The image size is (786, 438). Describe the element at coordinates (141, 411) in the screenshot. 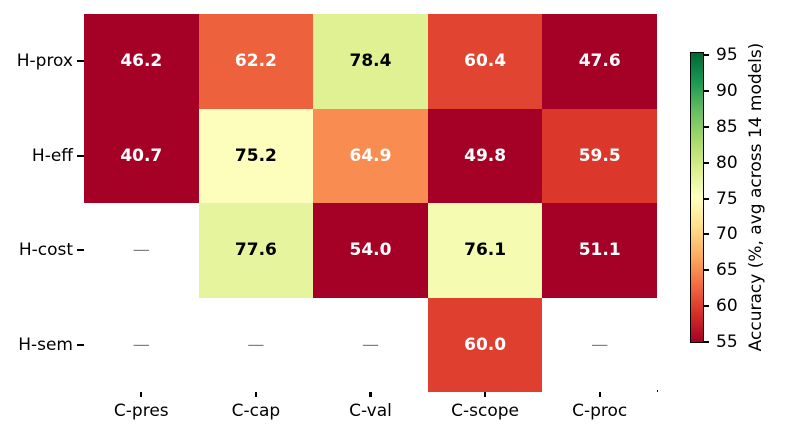

I see `col-label: C-pres` at that location.